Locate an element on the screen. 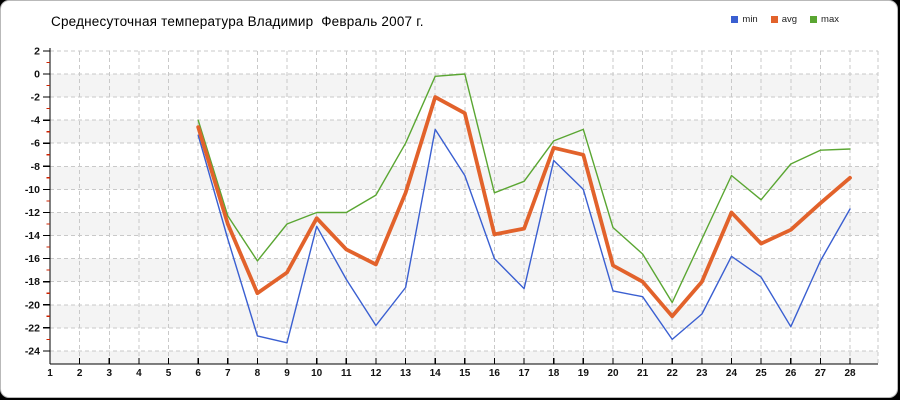  svg-text: 16 is located at coordinates (495, 373).